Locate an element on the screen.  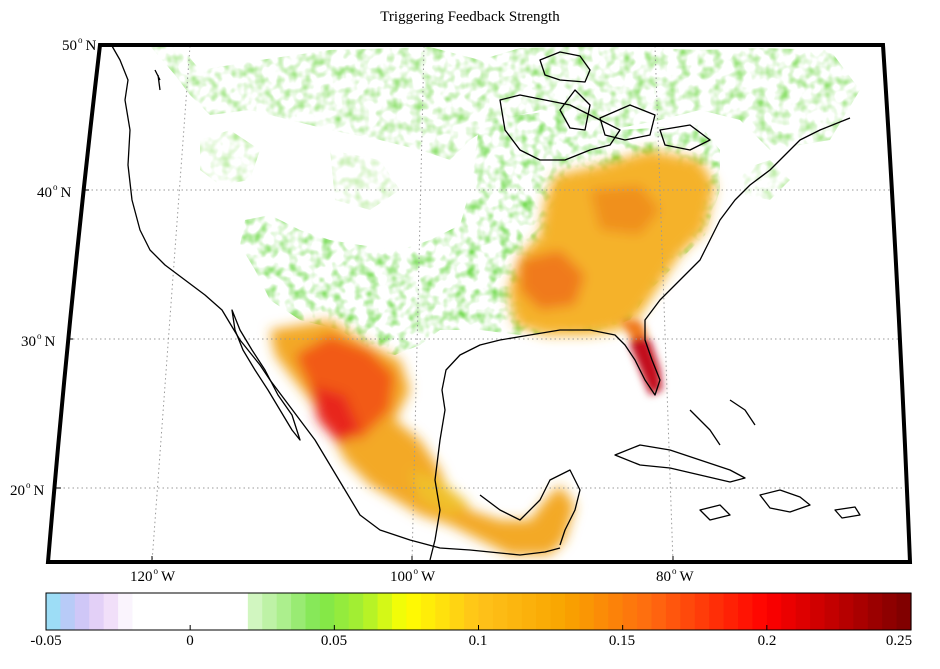
lat-label-30n: 30o N is located at coordinates (38, 340).